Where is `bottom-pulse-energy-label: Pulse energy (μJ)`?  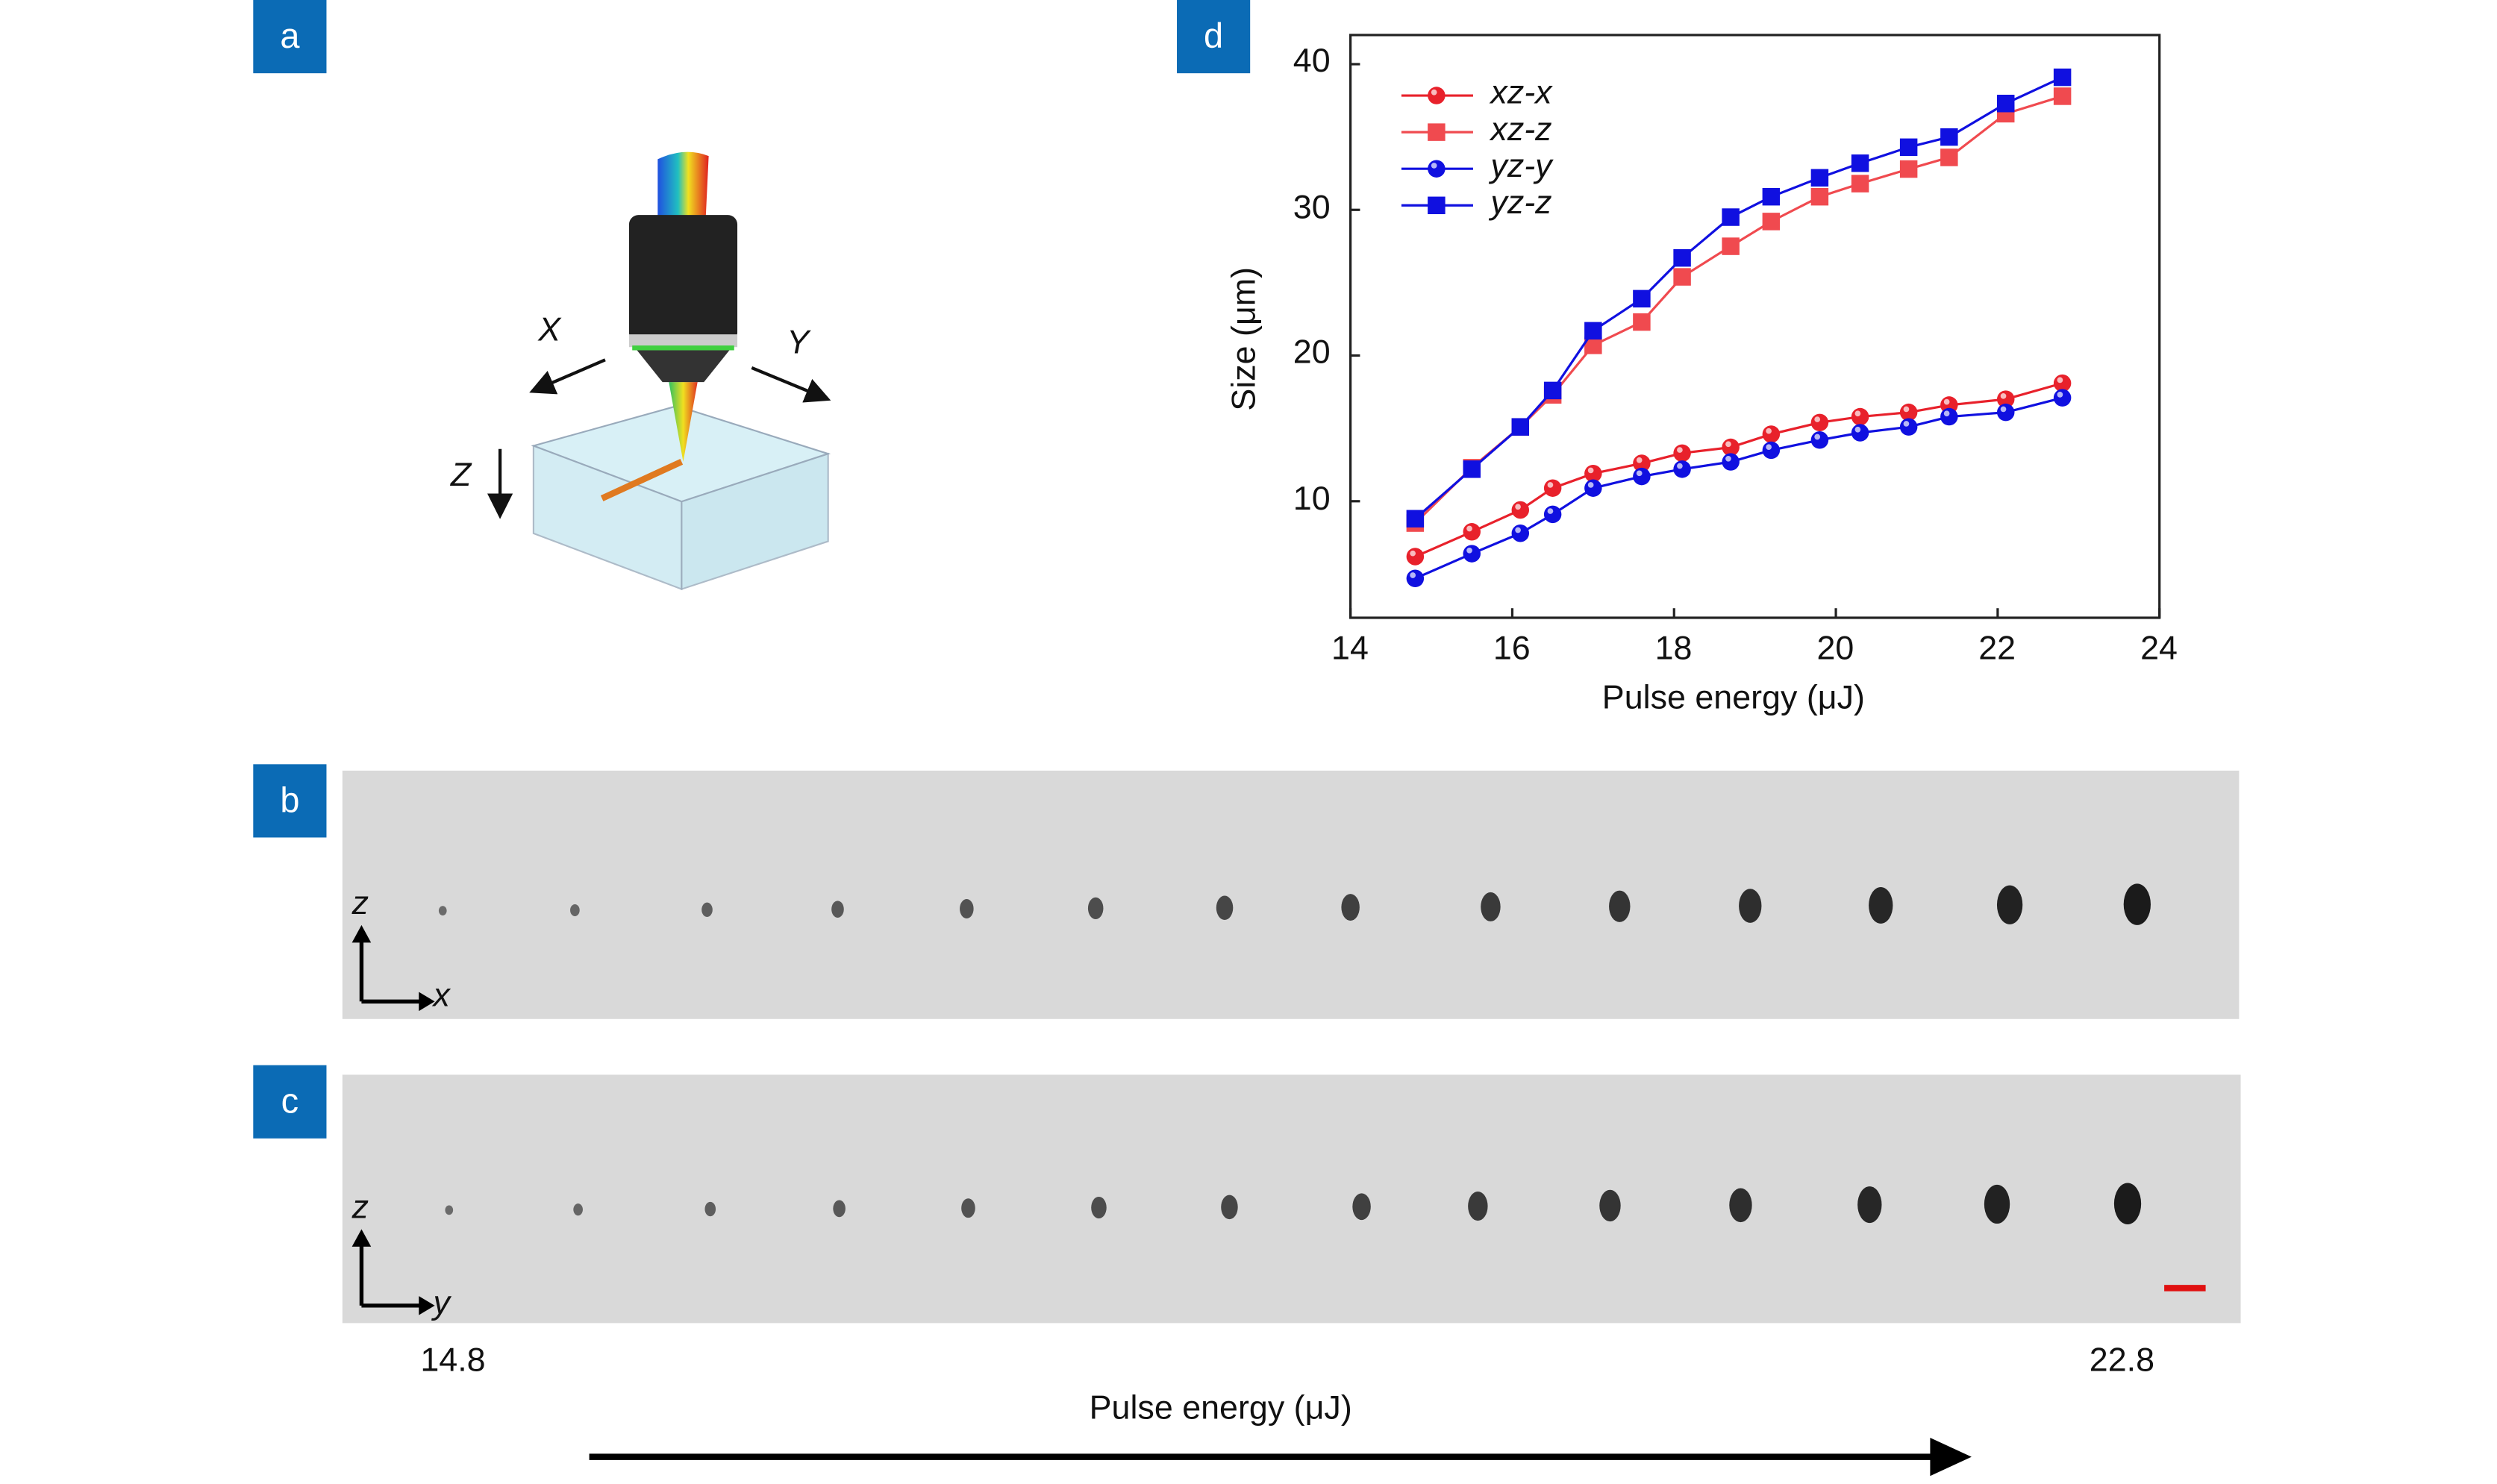 bottom-pulse-energy-label: Pulse energy (μJ) is located at coordinates (1220, 1408).